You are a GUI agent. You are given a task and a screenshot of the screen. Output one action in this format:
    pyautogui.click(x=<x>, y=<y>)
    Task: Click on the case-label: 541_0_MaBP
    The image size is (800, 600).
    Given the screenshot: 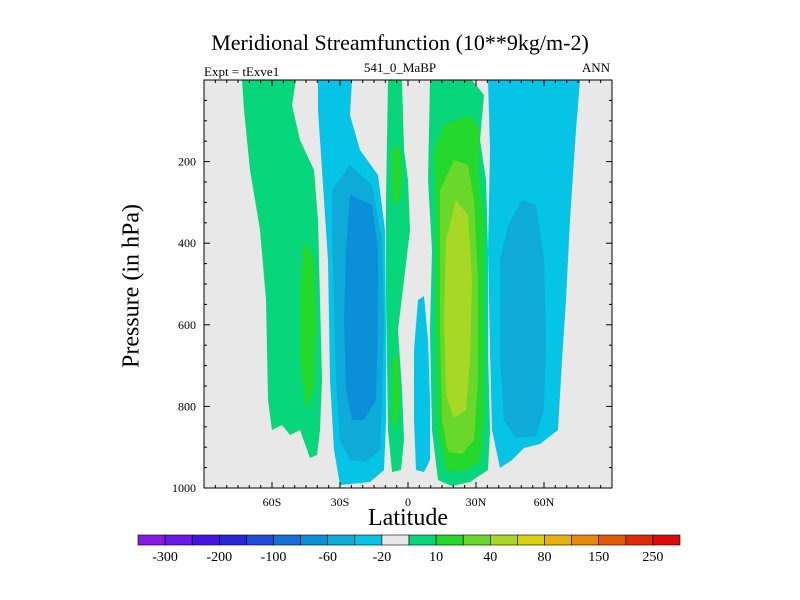 What is the action you would take?
    pyautogui.click(x=400, y=67)
    